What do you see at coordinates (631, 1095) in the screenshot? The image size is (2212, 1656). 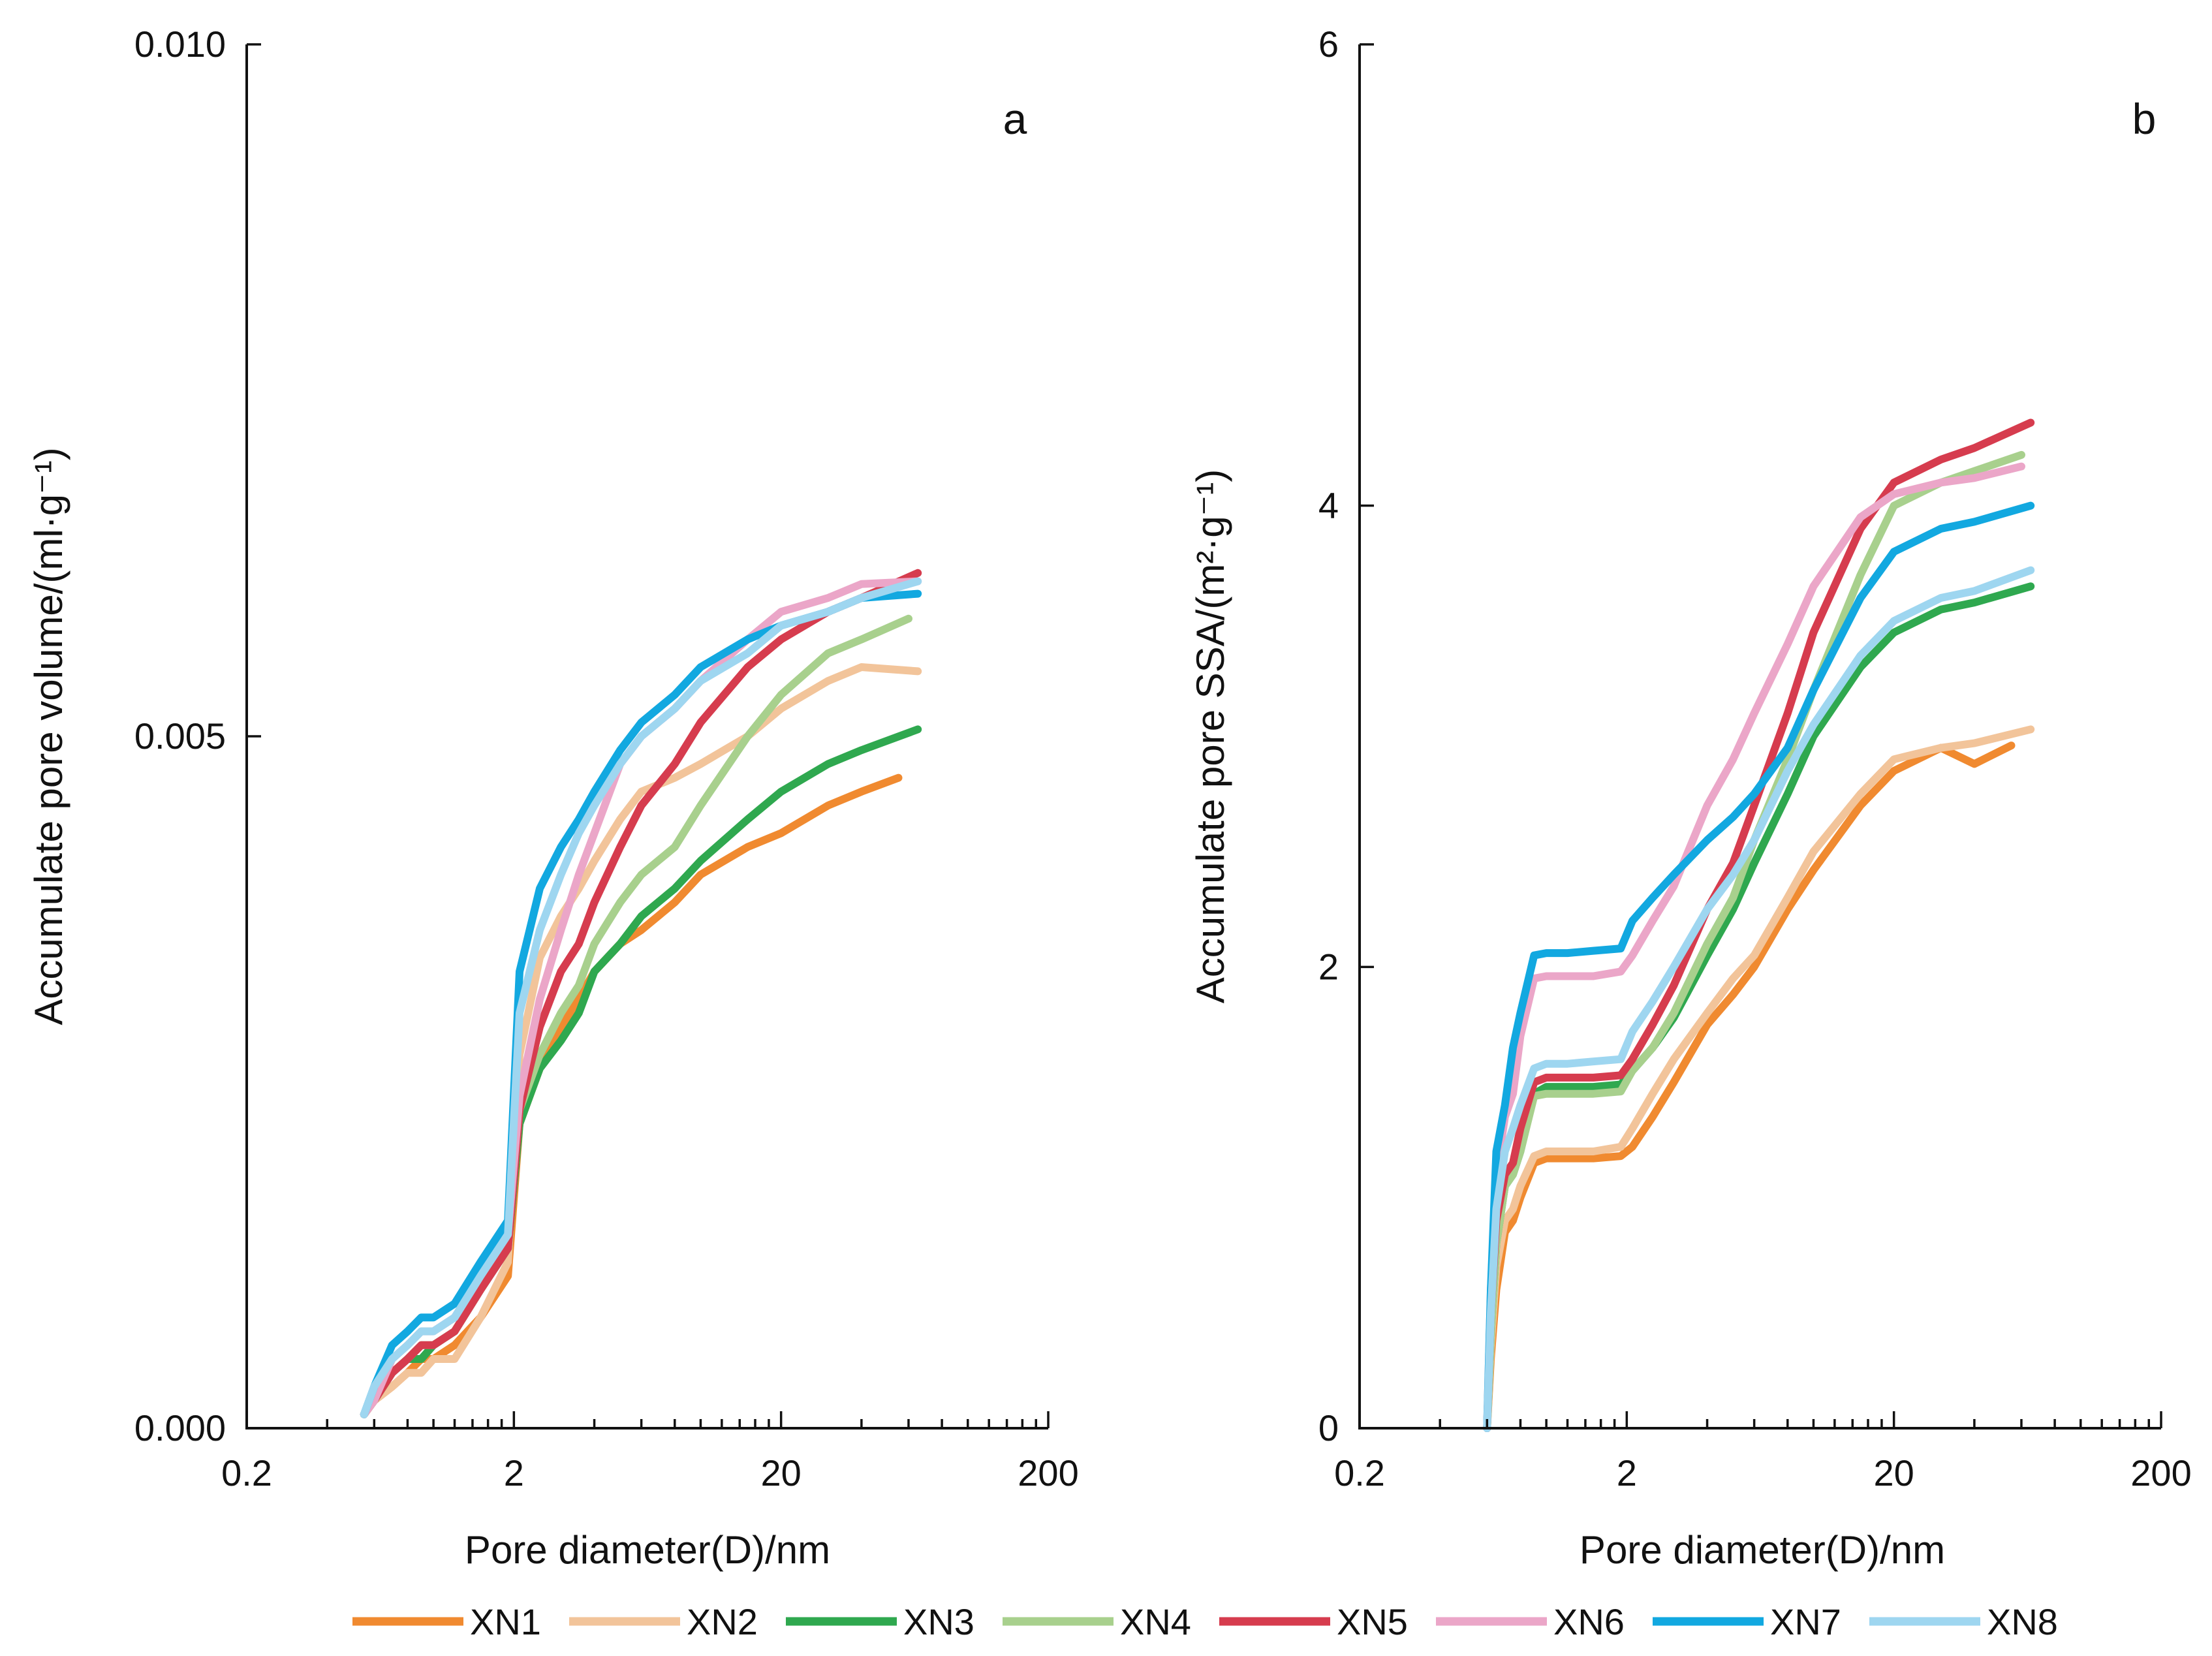 I see `panel-a-line-xn1` at bounding box center [631, 1095].